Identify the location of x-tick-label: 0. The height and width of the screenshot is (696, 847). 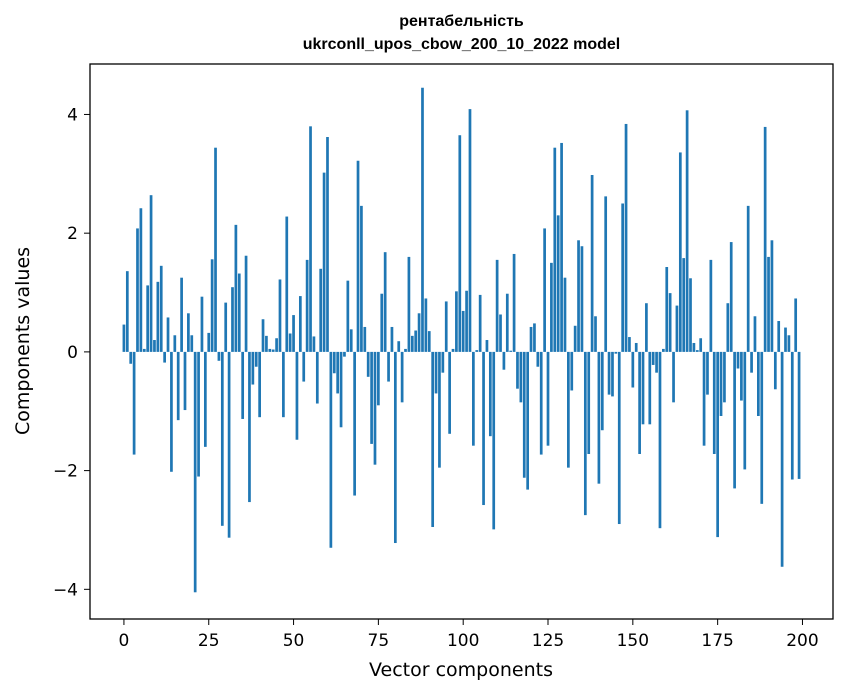
(124, 641).